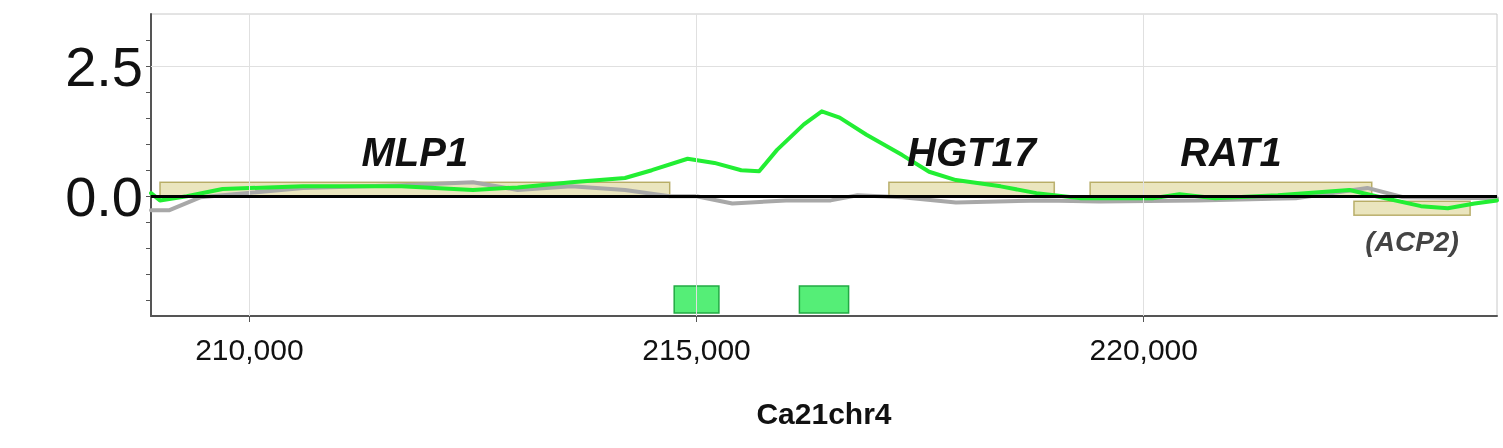 This screenshot has width=1503, height=448. I want to click on band-label: MLP1, so click(415, 152).